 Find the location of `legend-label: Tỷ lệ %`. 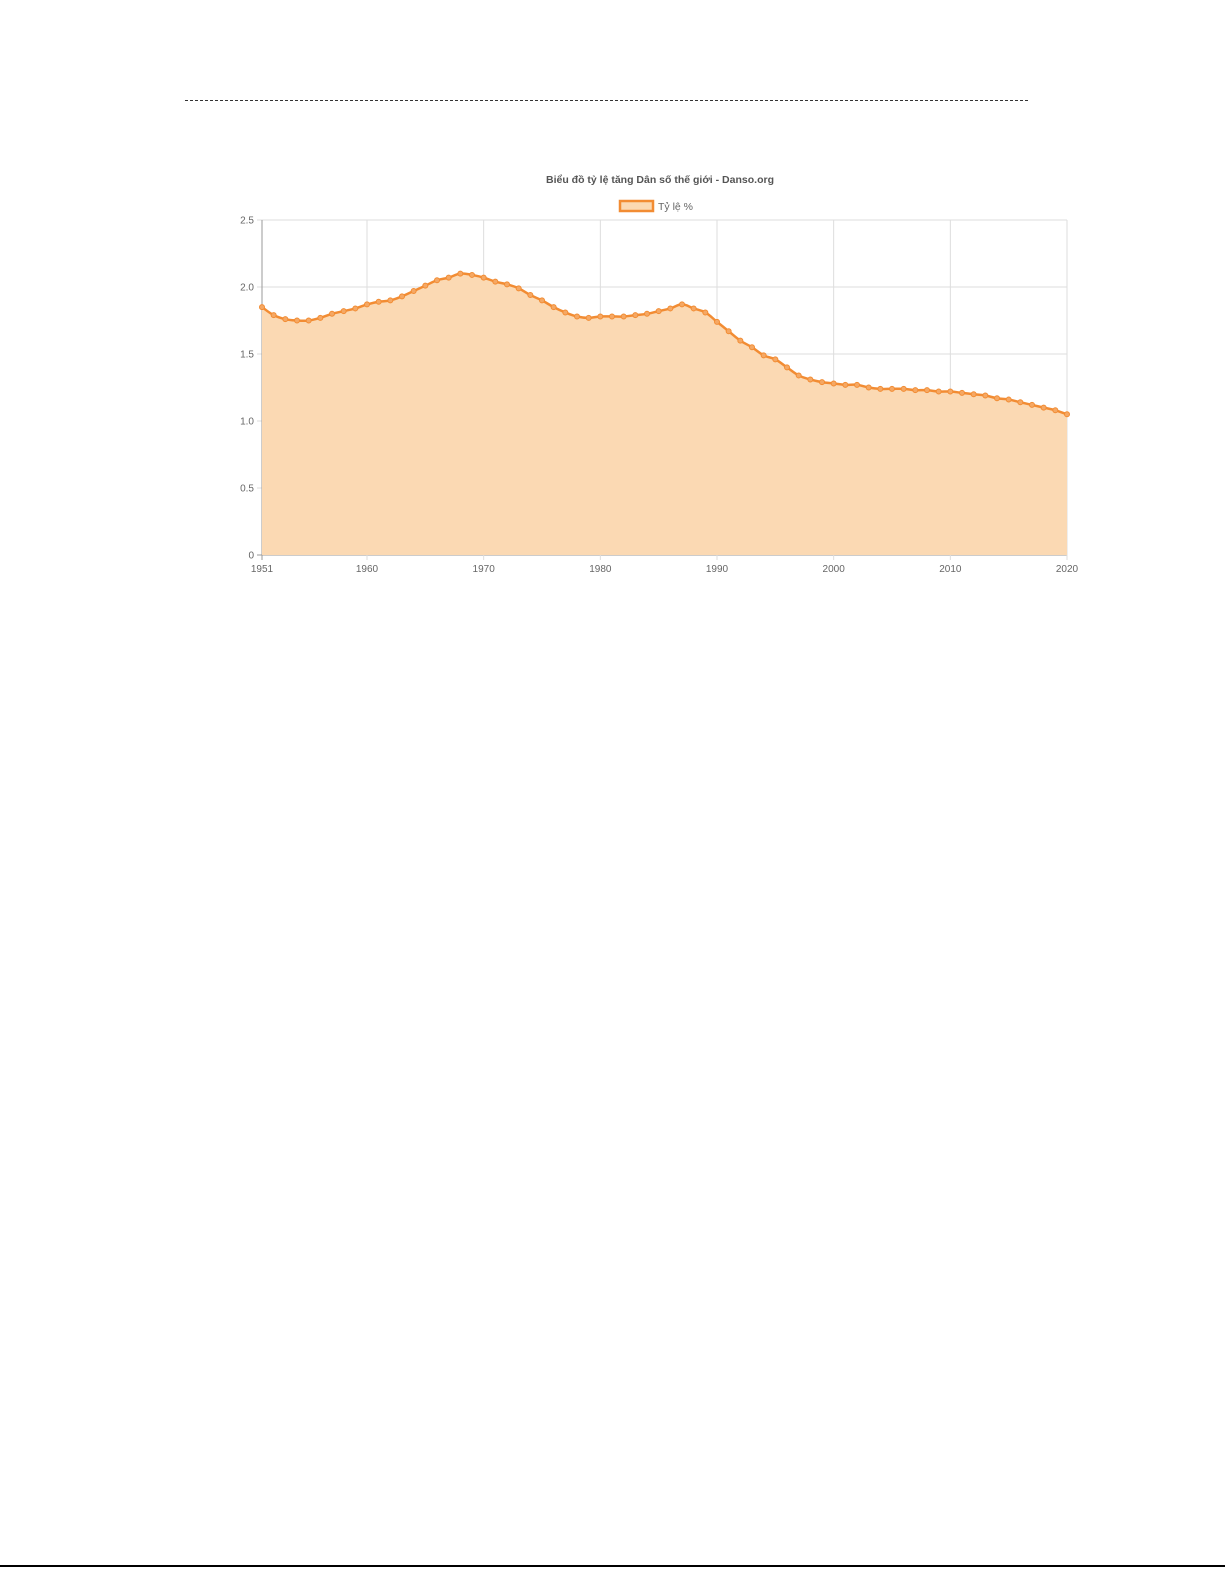

legend-label: Tỷ lệ % is located at coordinates (675, 207).